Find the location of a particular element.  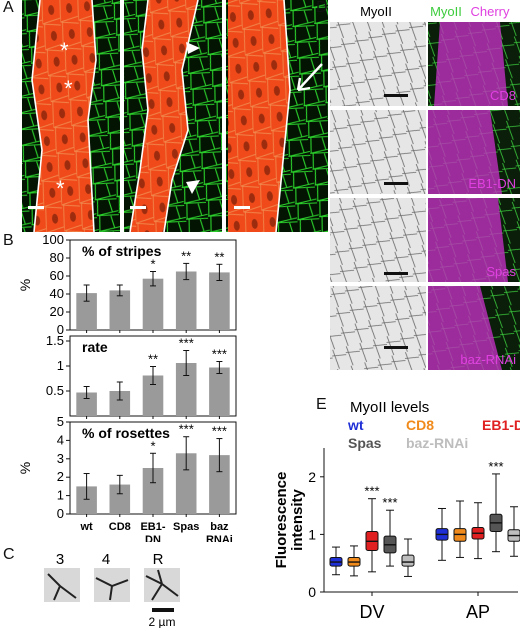

y-tick-label: 60 is located at coordinates (57, 275).